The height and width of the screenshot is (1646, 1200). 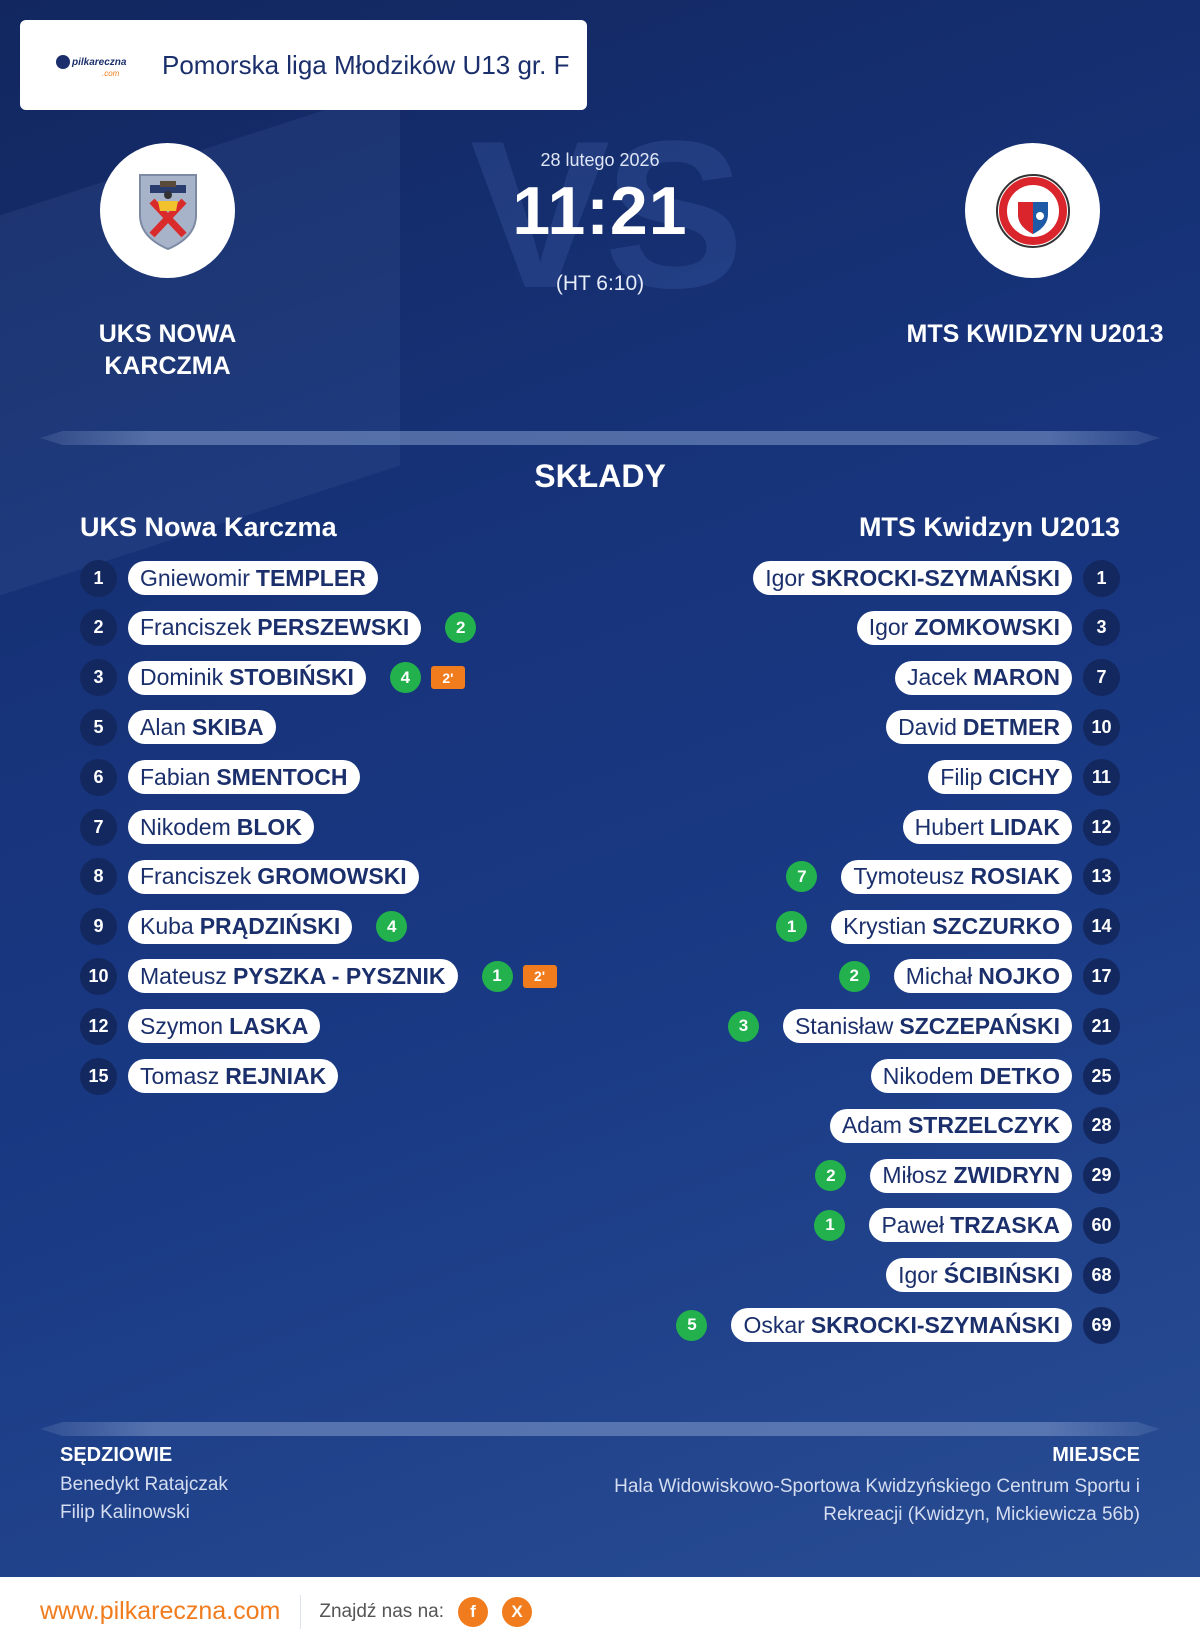 I want to click on player-row: 3 Igor ZOMKOWSKI, so click(x=988, y=628).